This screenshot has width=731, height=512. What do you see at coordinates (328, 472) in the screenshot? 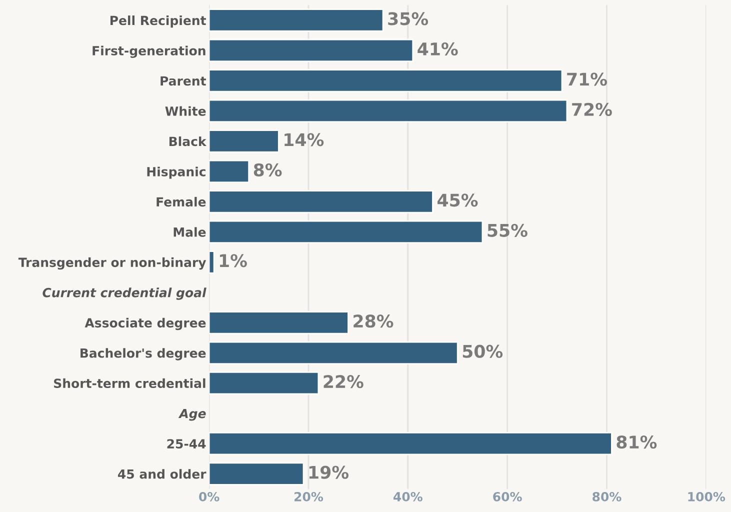
I see `data-label: 19%` at bounding box center [328, 472].